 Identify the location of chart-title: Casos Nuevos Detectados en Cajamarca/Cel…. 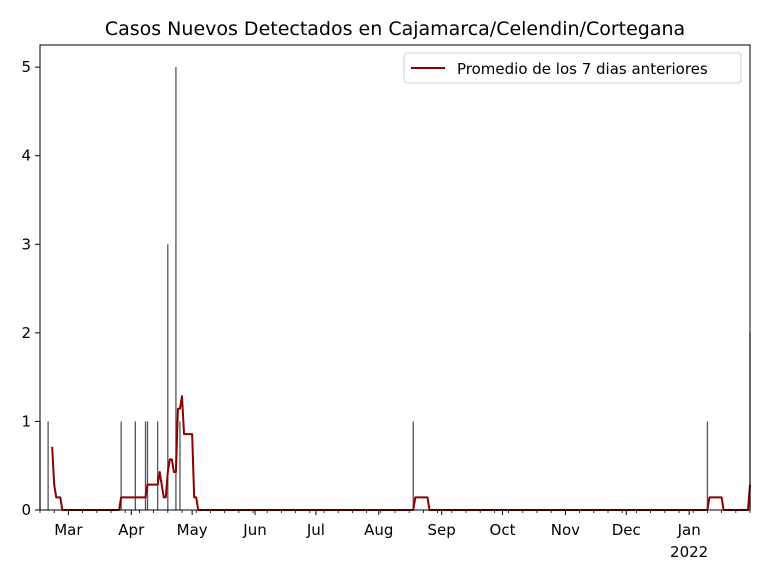
(395, 29).